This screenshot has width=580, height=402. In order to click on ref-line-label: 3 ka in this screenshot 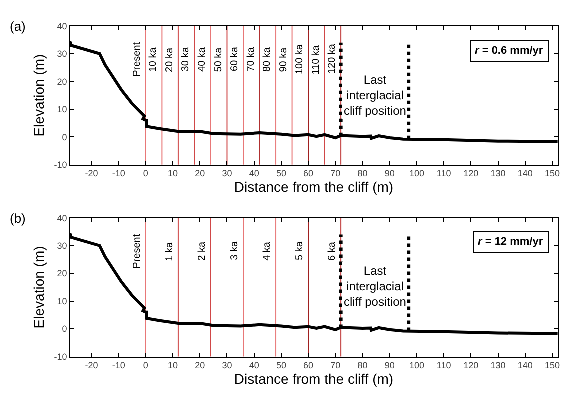, I will do `click(235, 250)`.